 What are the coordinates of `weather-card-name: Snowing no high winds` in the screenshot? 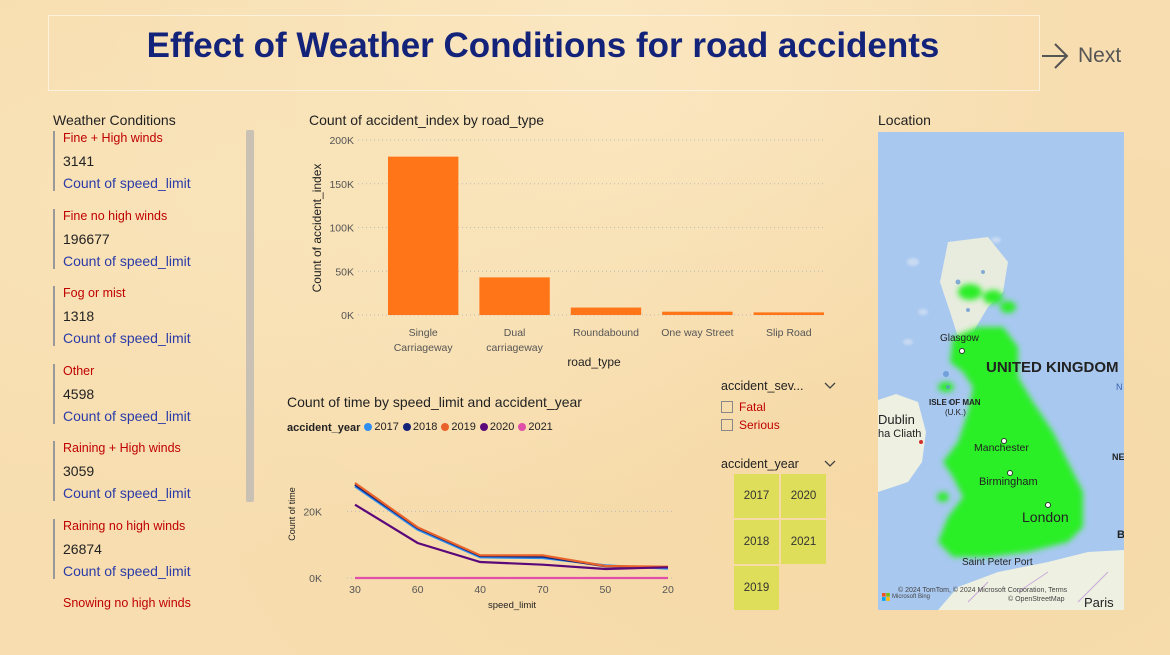 It's located at (127, 603).